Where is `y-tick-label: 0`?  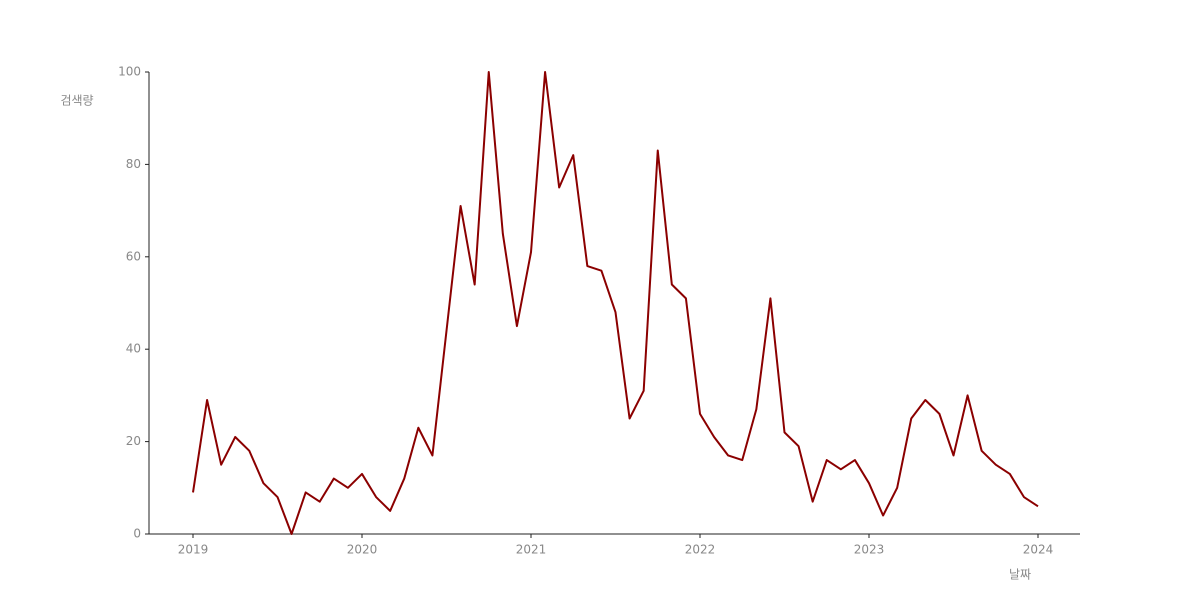
y-tick-label: 0 is located at coordinates (137, 534).